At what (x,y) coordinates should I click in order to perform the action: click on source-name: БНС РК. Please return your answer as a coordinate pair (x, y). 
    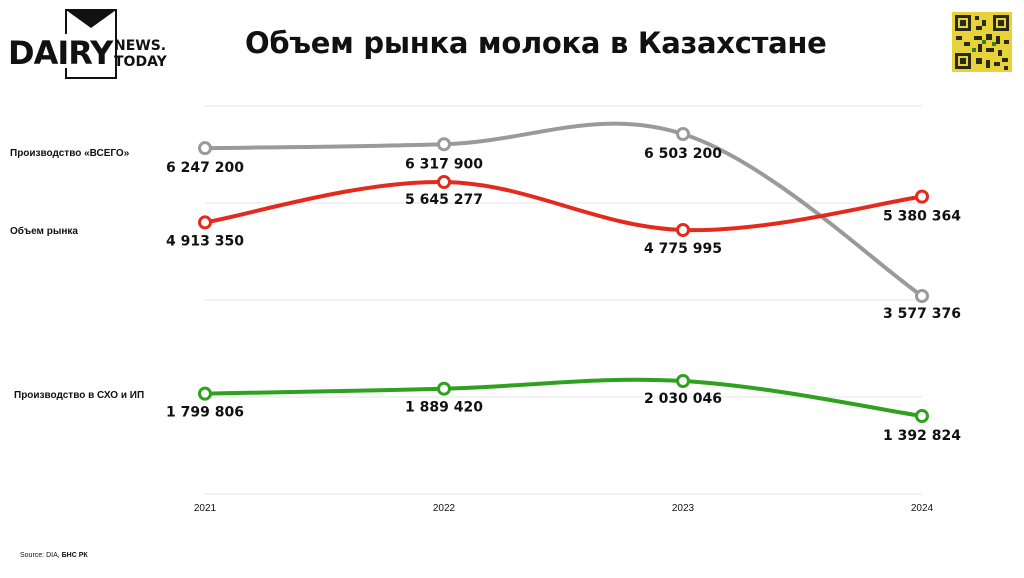
    Looking at the image, I should click on (74, 555).